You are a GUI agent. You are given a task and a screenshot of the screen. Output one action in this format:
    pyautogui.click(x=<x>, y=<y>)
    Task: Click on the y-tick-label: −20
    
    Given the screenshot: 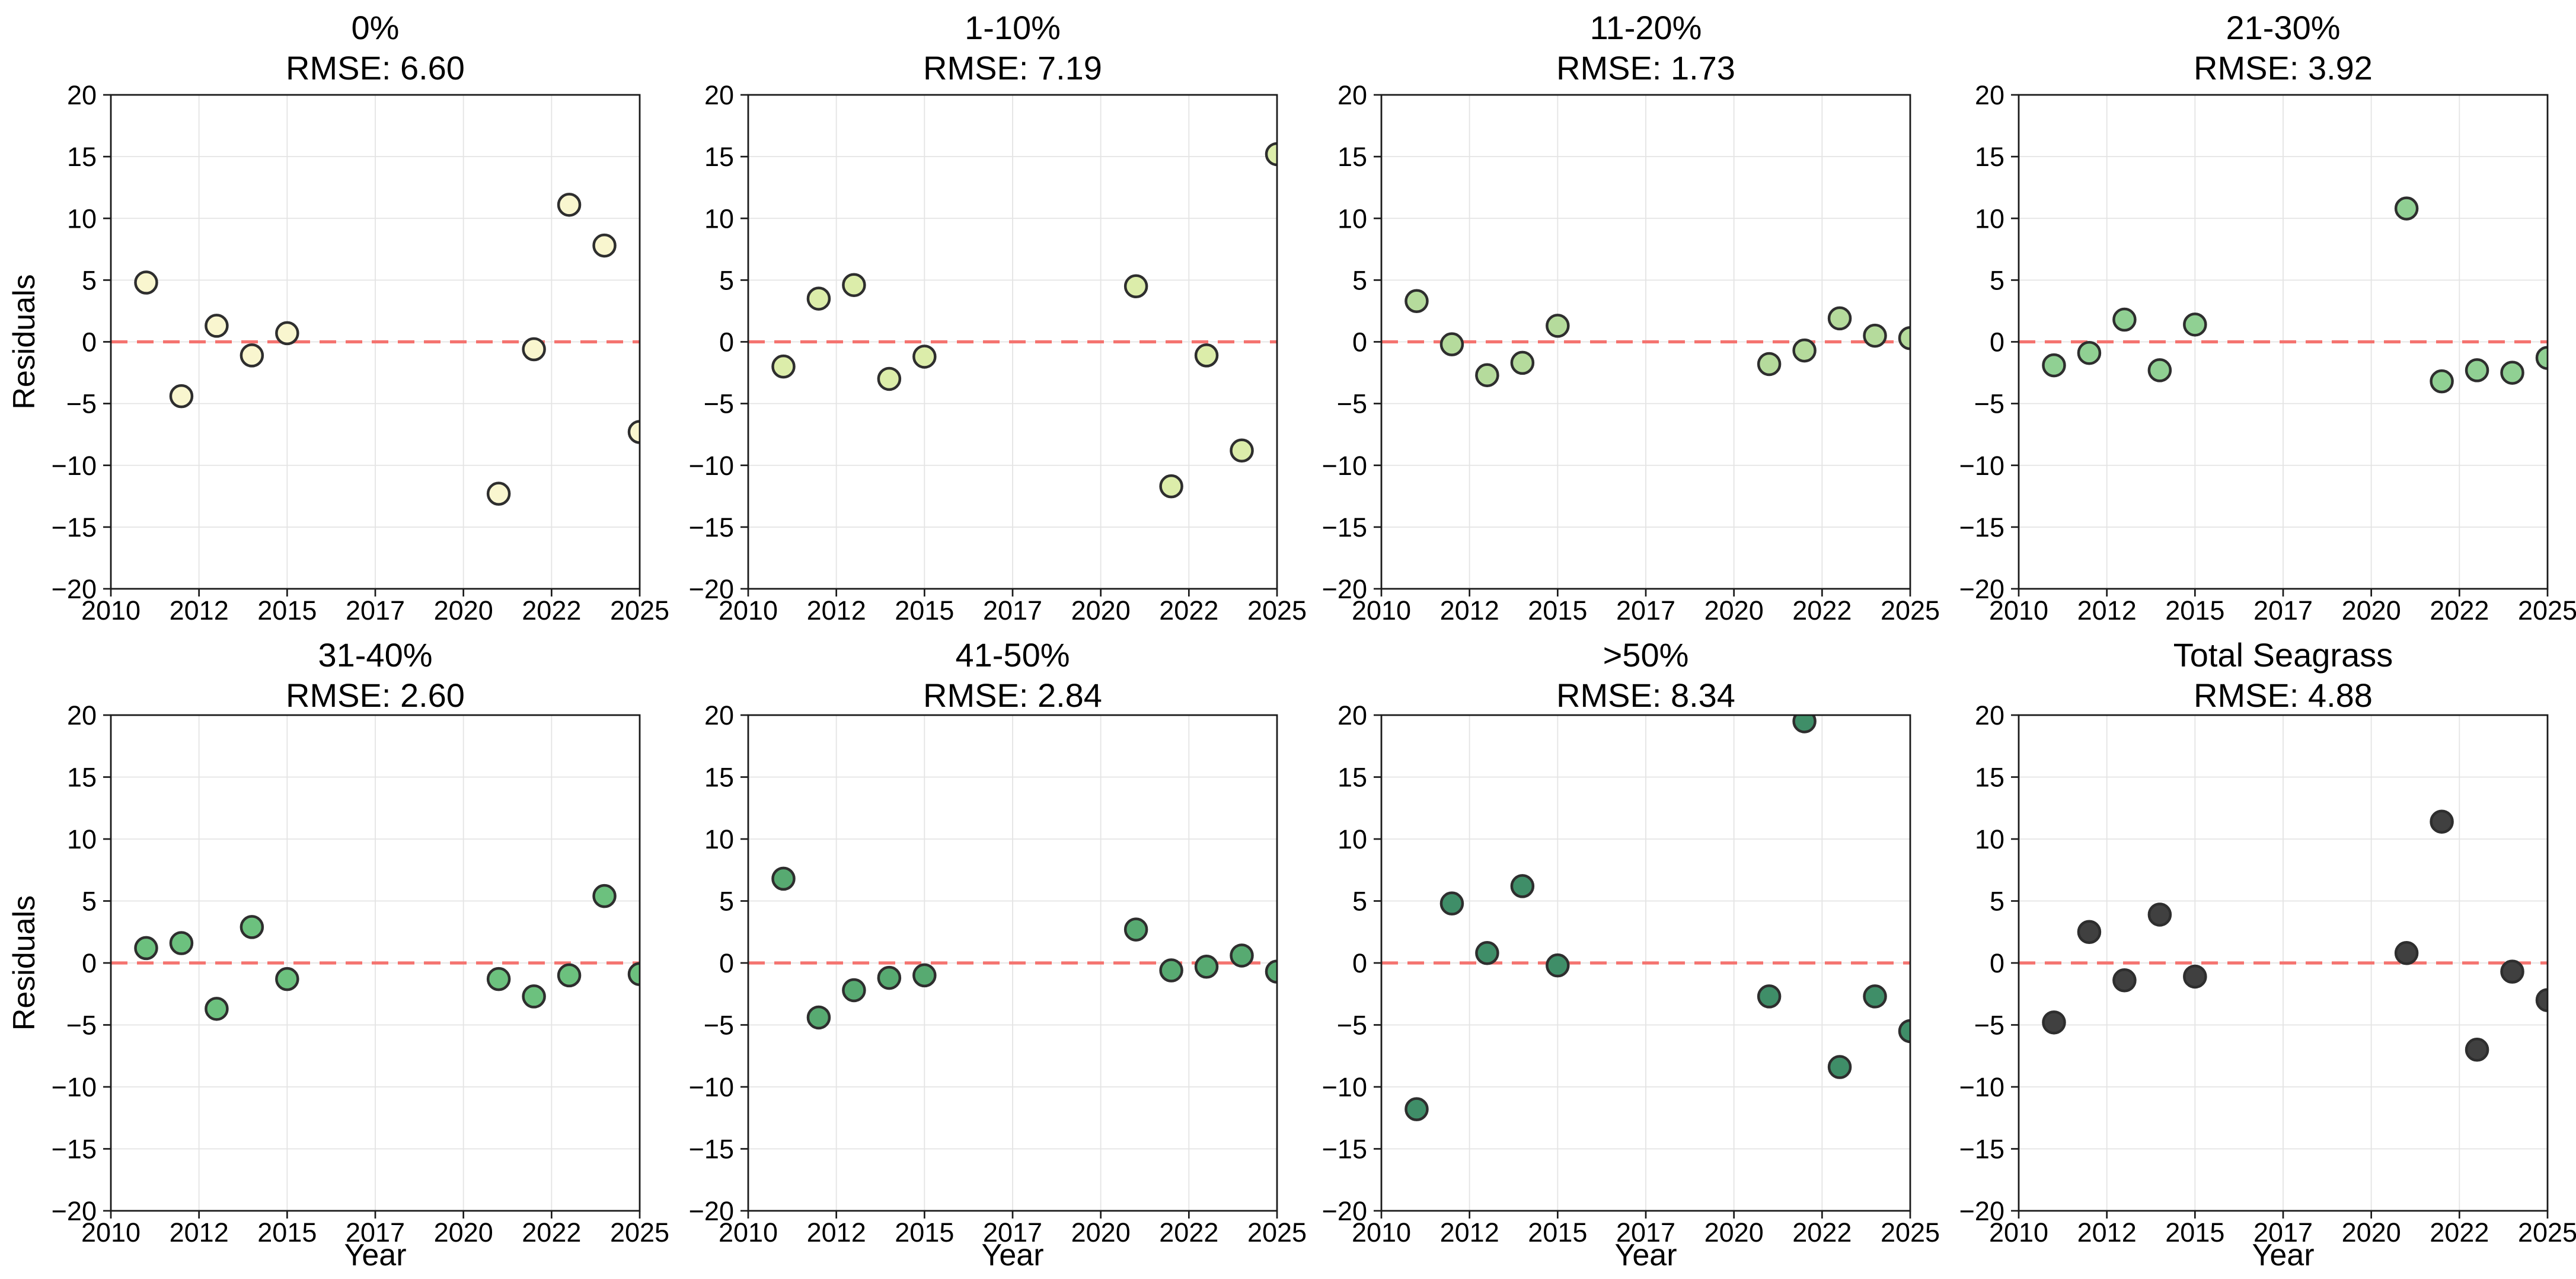 What is the action you would take?
    pyautogui.click(x=1981, y=589)
    